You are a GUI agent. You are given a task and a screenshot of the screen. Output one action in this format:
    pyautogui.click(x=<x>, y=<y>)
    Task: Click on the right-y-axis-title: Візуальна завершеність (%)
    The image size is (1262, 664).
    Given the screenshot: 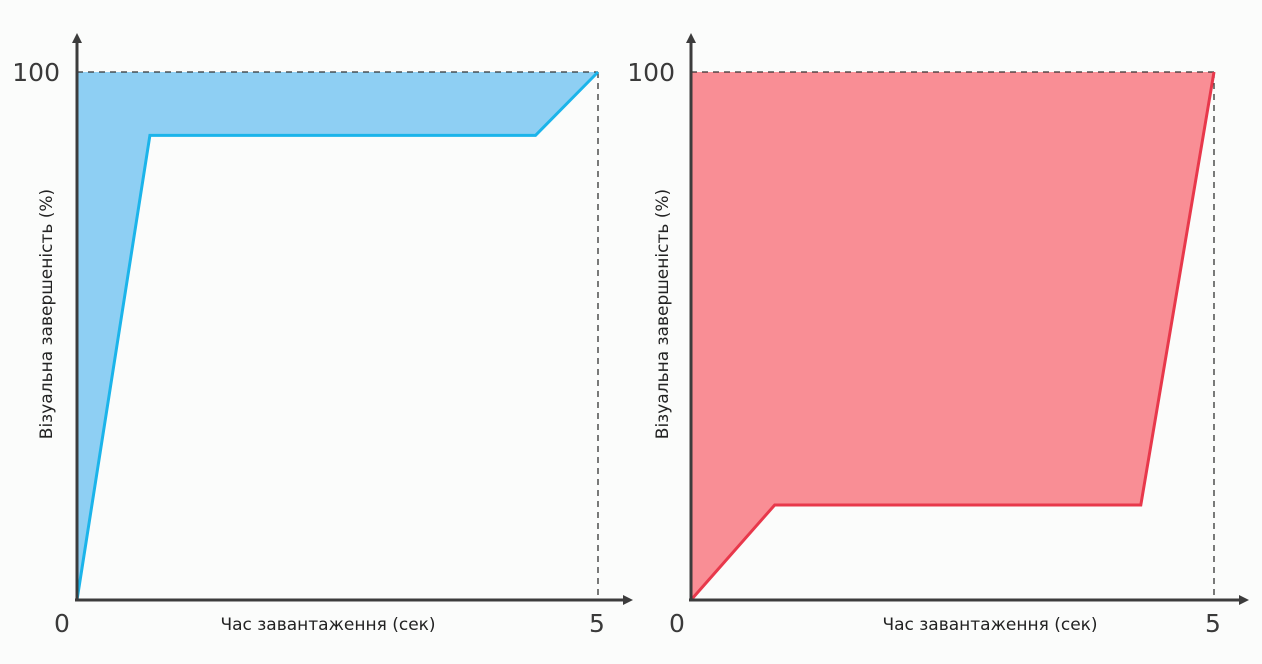 What is the action you would take?
    pyautogui.click(x=663, y=314)
    